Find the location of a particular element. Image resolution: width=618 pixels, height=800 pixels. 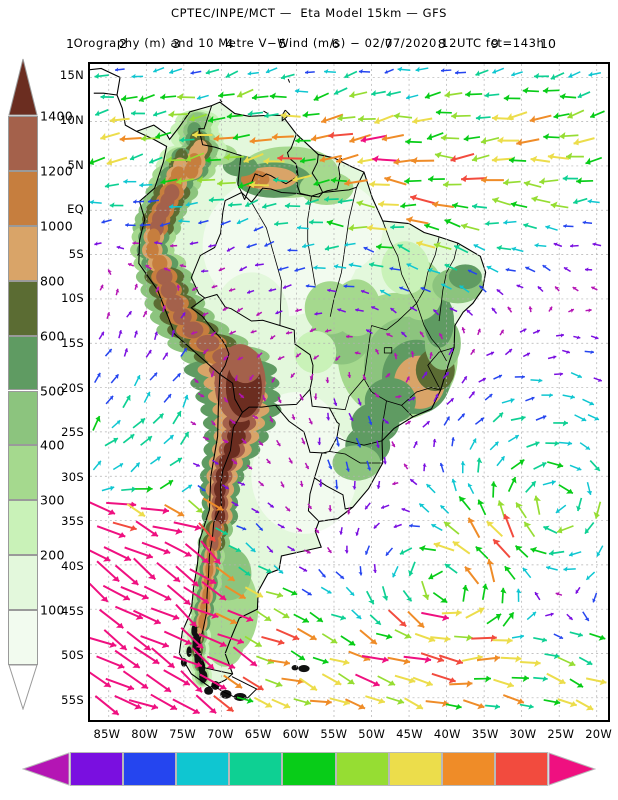

wind-tick-label: 6 is located at coordinates (335, 43).